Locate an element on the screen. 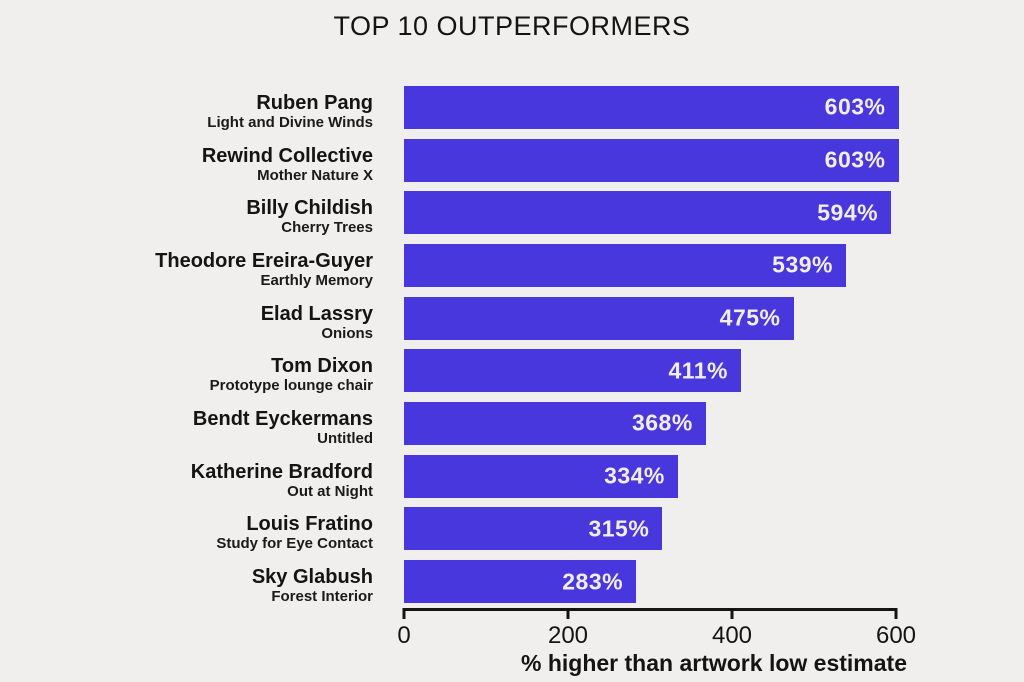 Image resolution: width=1024 pixels, height=682 pixels. artist-name: Sky Glabush is located at coordinates (312, 577).